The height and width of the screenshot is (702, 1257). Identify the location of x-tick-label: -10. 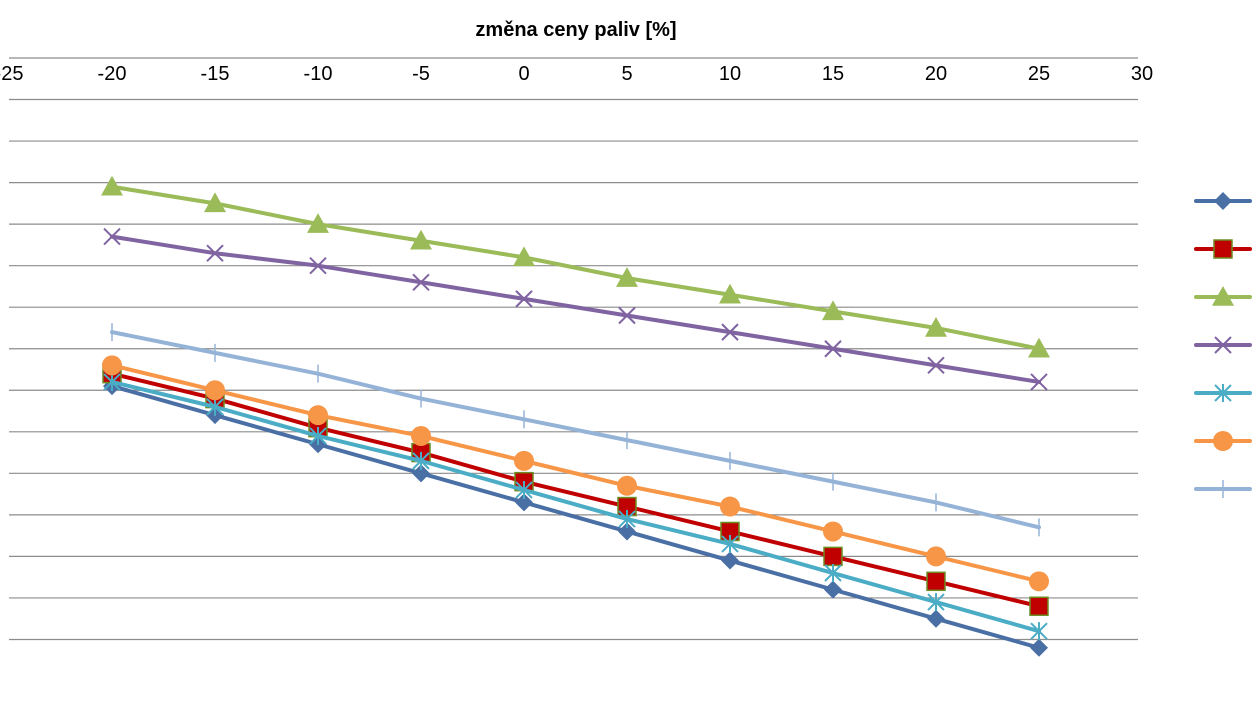
(318, 74).